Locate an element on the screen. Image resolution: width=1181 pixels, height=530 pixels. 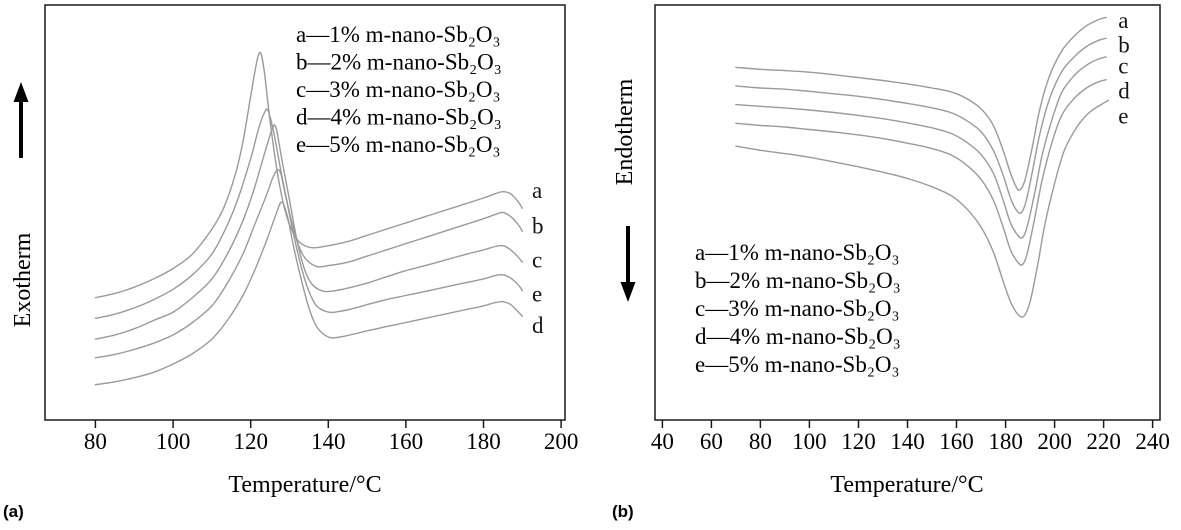
x-axis-tick-label: 60 is located at coordinates (711, 441).